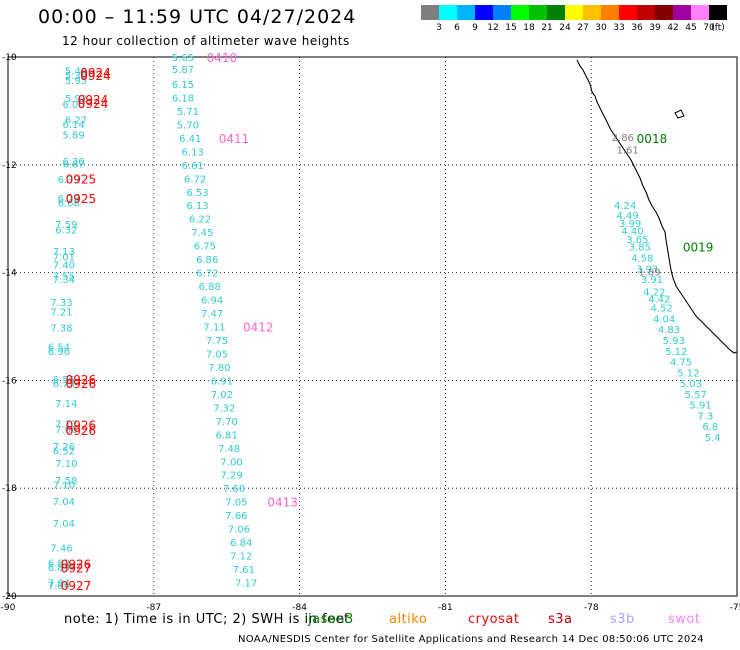 The width and height of the screenshot is (740, 650). I want to click on wave-height-value: 6.14, so click(73, 125).